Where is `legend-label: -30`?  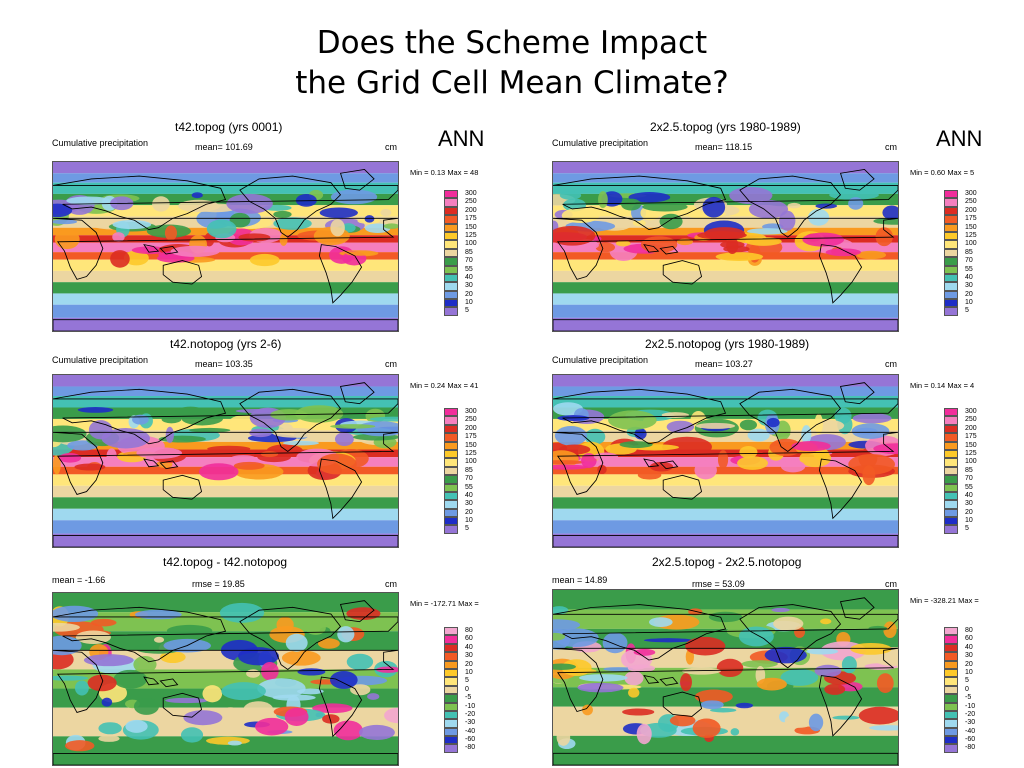 legend-label: -30 is located at coordinates (470, 723).